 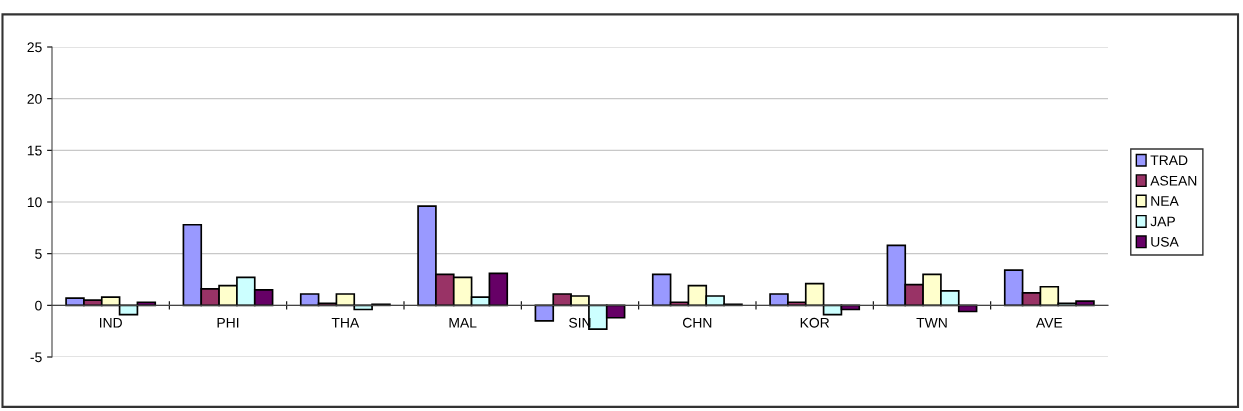 What do you see at coordinates (697, 322) in the screenshot?
I see `x-tick-label: CHN` at bounding box center [697, 322].